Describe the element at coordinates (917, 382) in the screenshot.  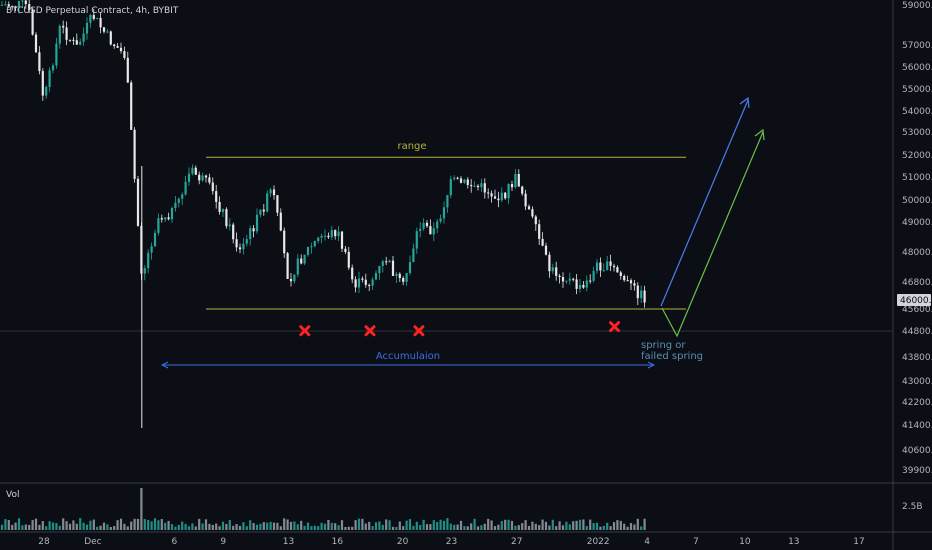
I see `price-tick-label: 43000.0` at that location.